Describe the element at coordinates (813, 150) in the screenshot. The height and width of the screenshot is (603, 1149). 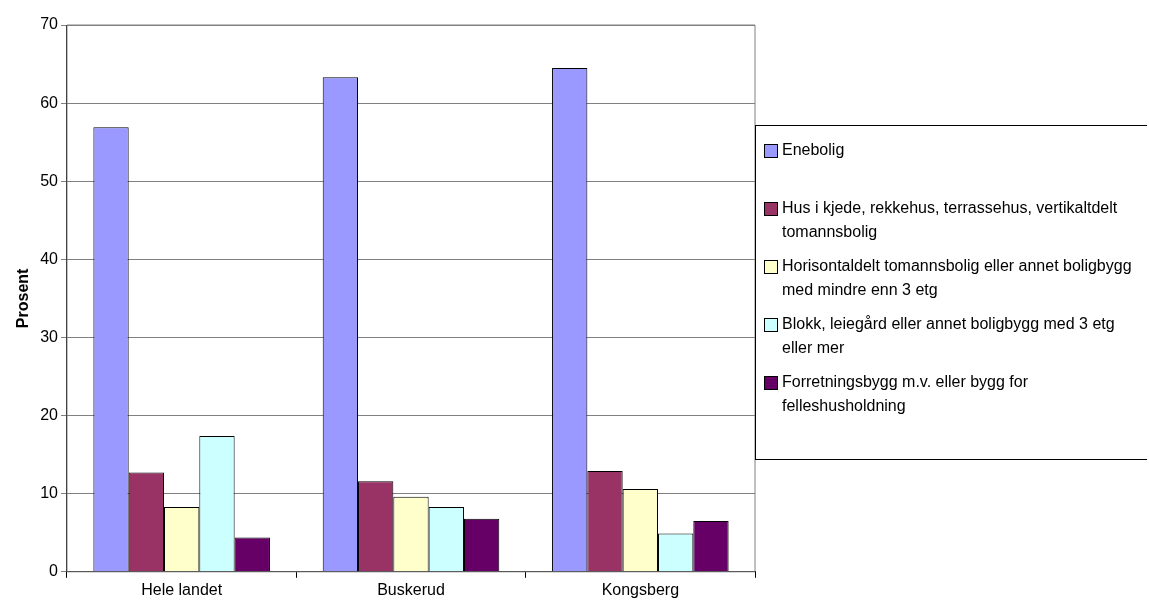
I see `legend-label: Enebolig` at that location.